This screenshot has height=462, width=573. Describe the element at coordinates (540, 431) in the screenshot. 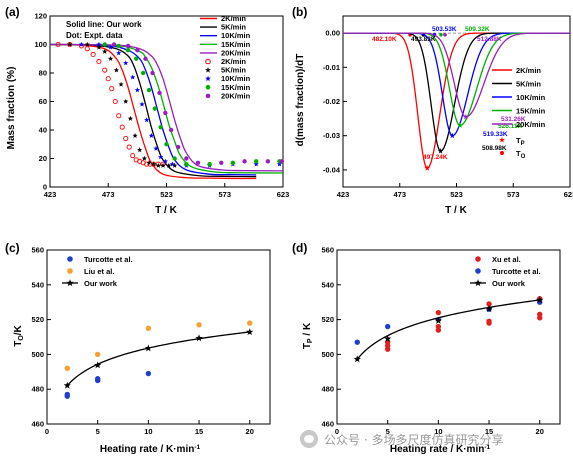

I see `panel-d-xtick-label: 20` at that location.